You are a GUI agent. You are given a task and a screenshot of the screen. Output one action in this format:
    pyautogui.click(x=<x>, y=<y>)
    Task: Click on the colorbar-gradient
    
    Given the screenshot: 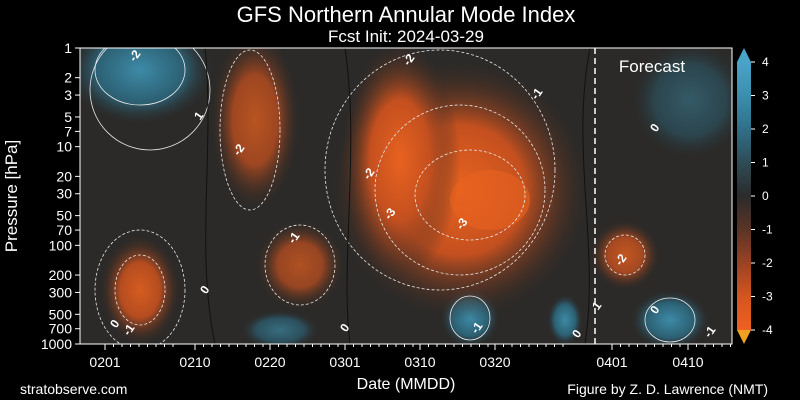 What is the action you would take?
    pyautogui.click(x=744, y=196)
    